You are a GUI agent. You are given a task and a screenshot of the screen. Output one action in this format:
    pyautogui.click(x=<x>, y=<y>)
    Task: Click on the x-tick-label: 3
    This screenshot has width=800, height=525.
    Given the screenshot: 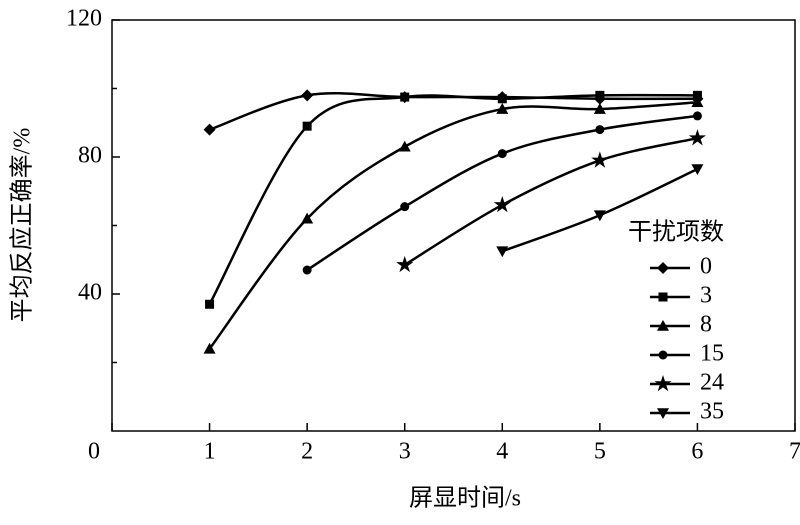 What is the action you would take?
    pyautogui.click(x=405, y=452)
    